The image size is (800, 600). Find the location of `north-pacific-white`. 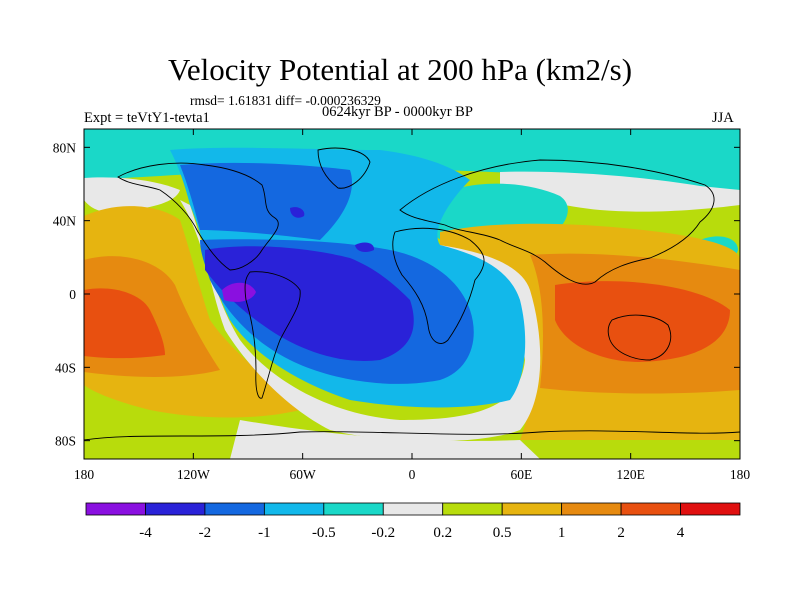

north-pacific-white is located at coordinates (132, 194).